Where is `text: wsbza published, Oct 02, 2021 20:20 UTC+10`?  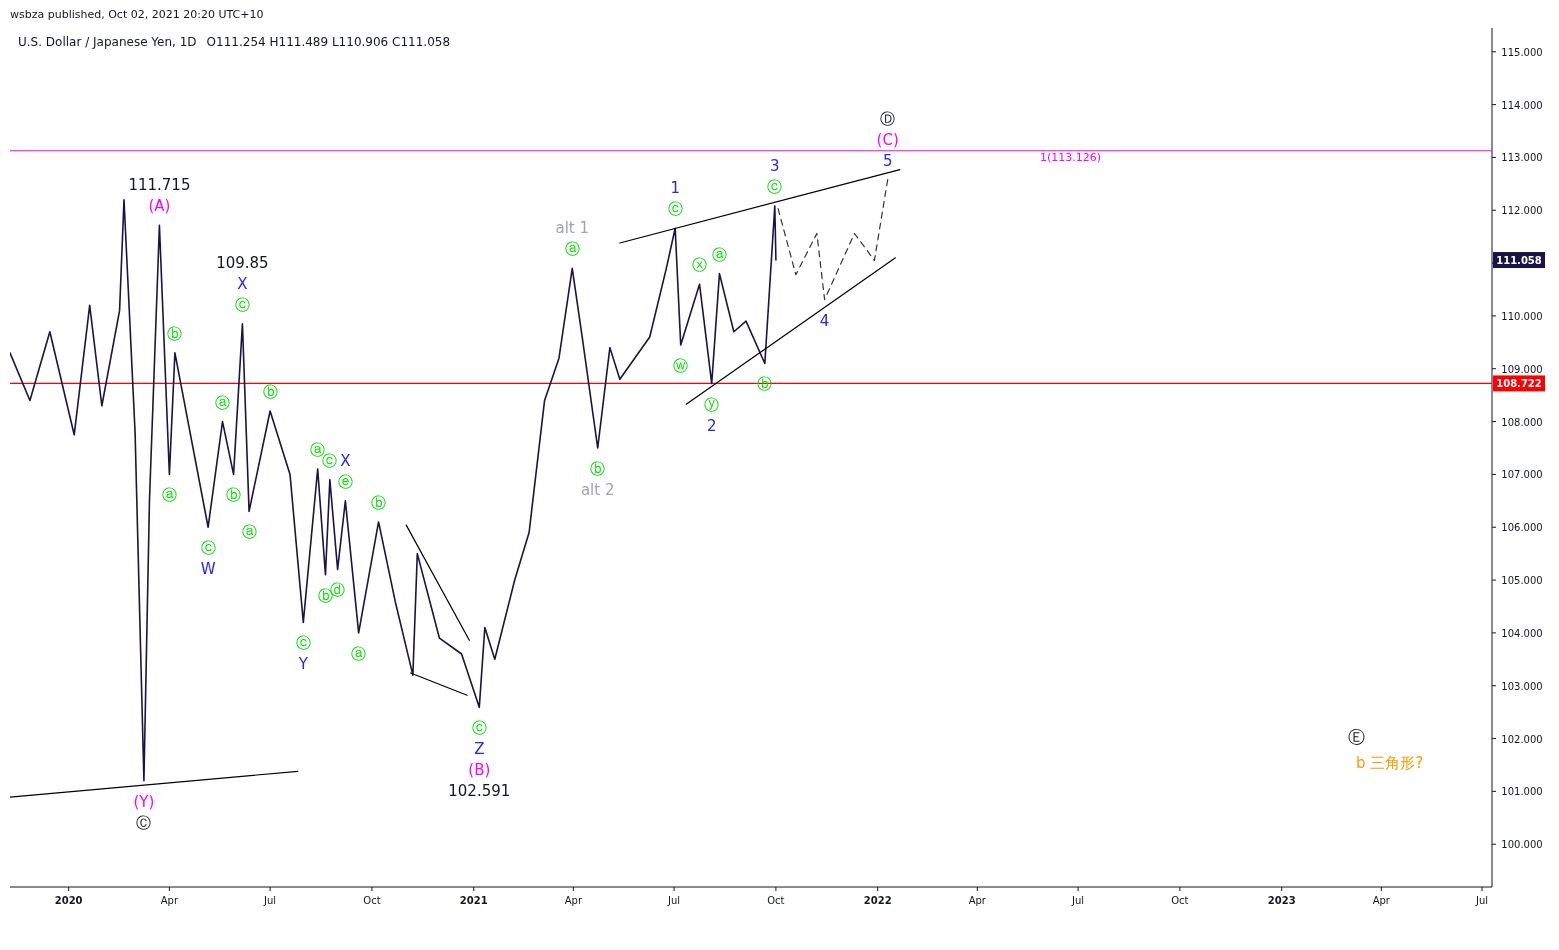
text: wsbza published, Oct 02, 2021 20:20 UTC+10 is located at coordinates (137, 14).